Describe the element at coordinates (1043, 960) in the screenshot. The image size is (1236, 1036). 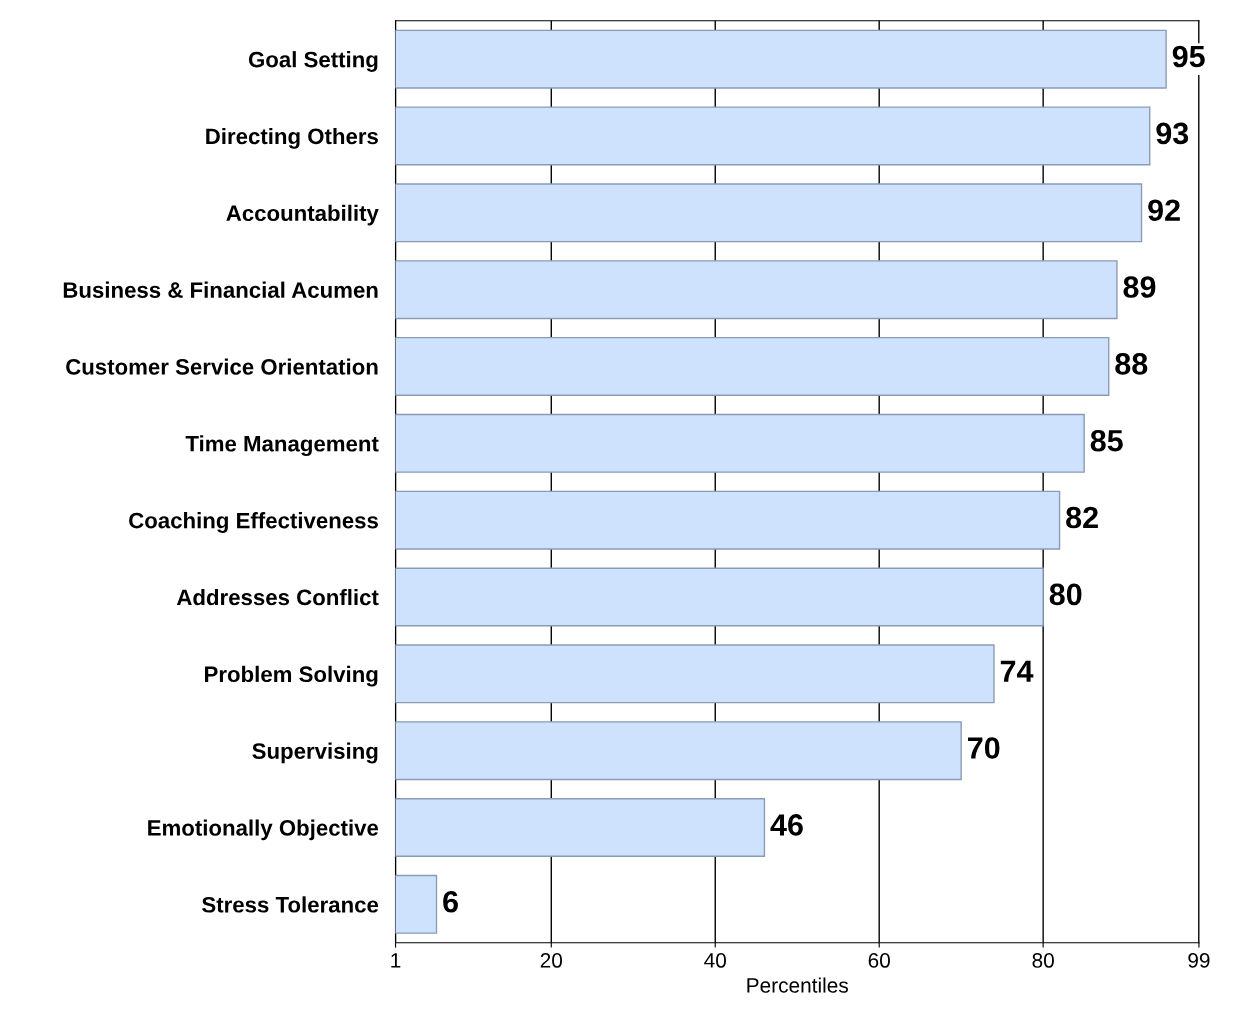
I see `x-tick-label: 80` at that location.